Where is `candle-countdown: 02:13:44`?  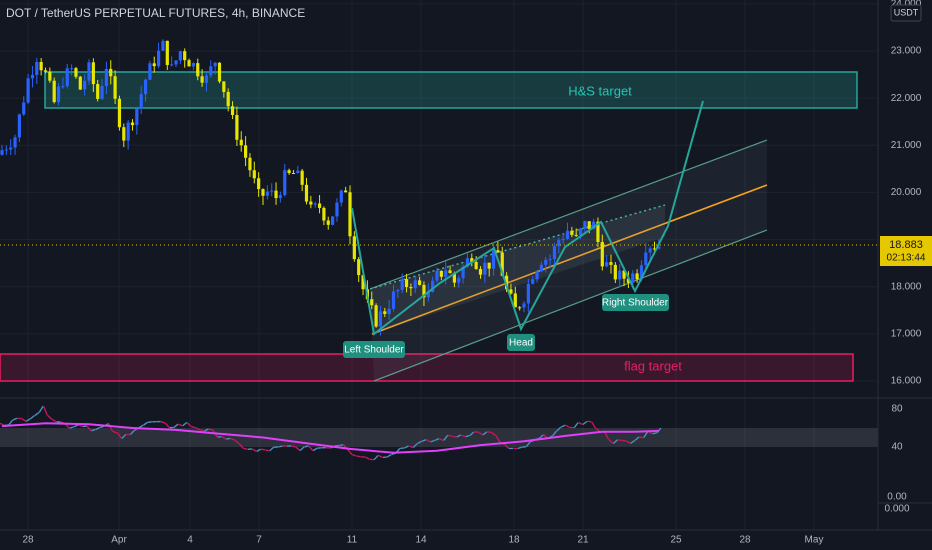
candle-countdown: 02:13:44 is located at coordinates (906, 258).